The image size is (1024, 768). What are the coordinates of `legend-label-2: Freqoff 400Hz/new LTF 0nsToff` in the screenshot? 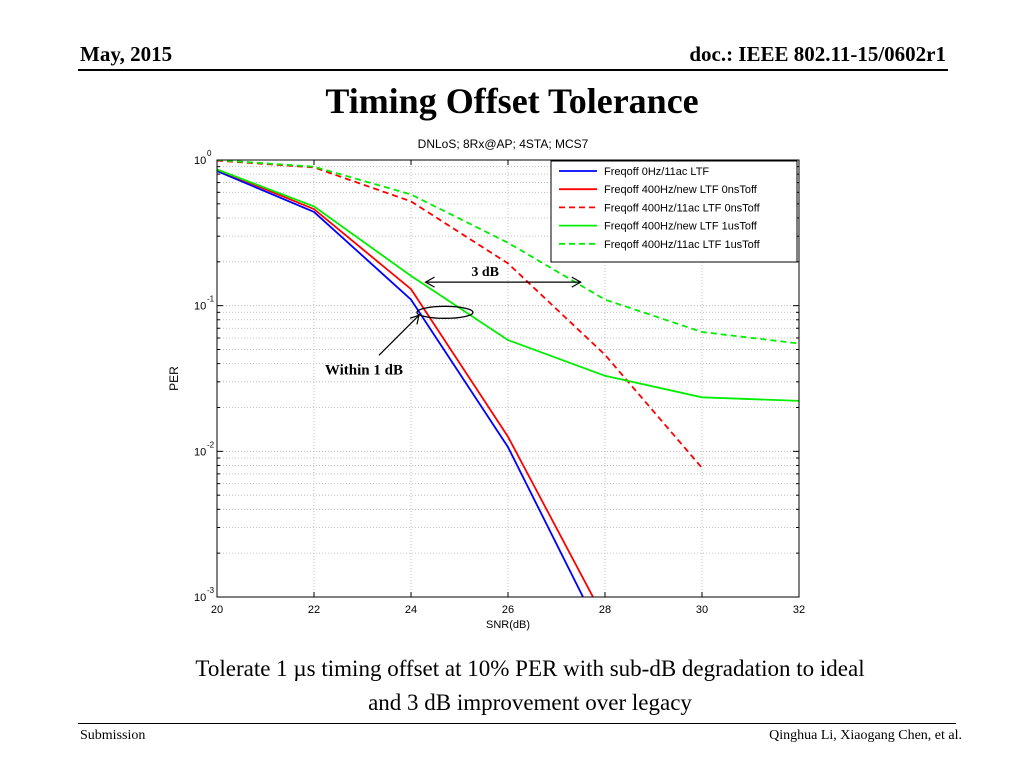 It's located at (681, 190).